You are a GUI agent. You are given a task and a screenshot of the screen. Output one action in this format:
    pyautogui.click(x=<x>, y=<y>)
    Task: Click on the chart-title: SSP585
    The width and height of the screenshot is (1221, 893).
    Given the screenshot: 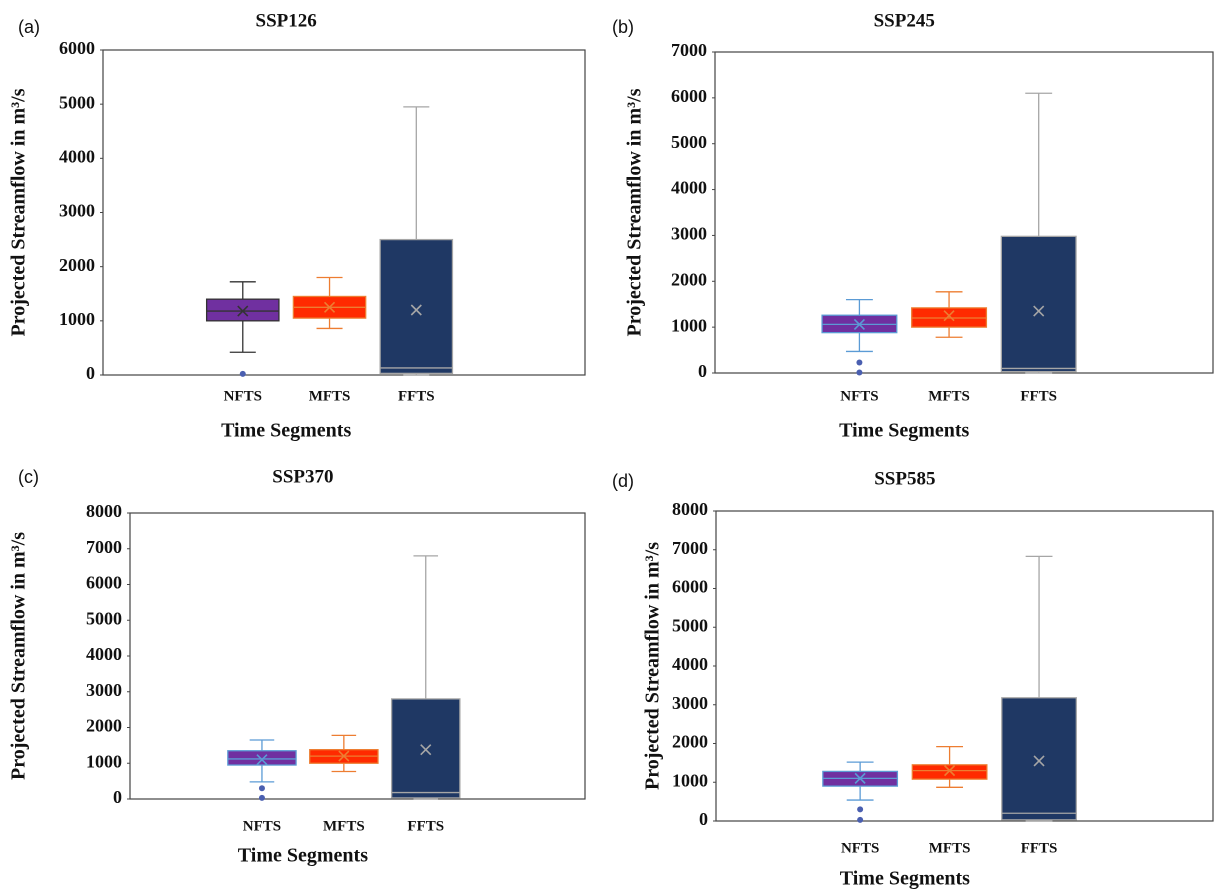 What is the action you would take?
    pyautogui.click(x=904, y=478)
    